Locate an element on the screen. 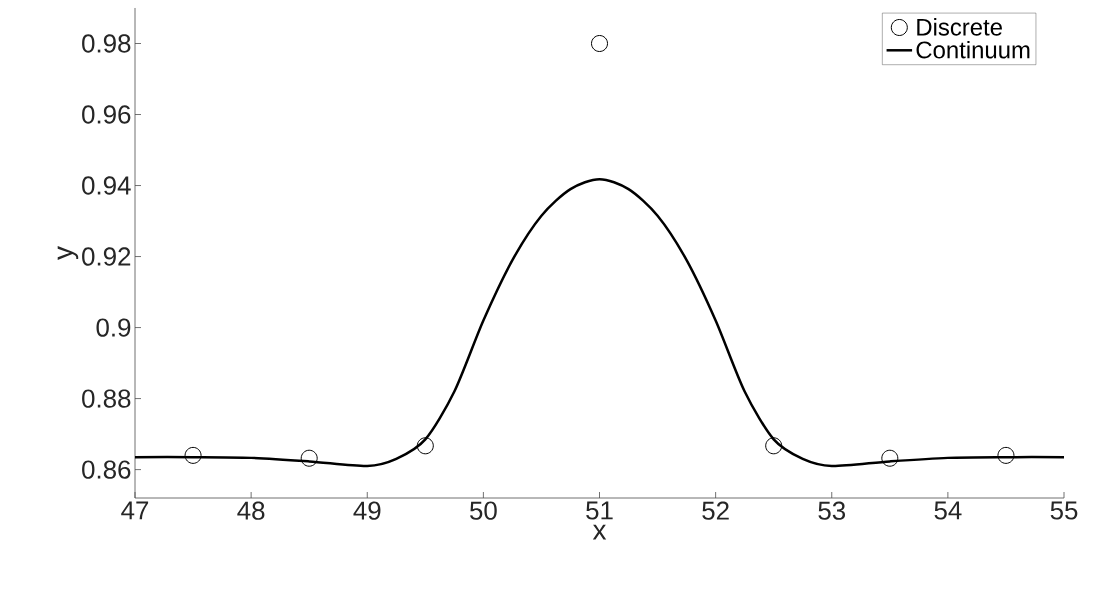 This screenshot has width=1097, height=605. x-tick-label: 51 is located at coordinates (599, 510).